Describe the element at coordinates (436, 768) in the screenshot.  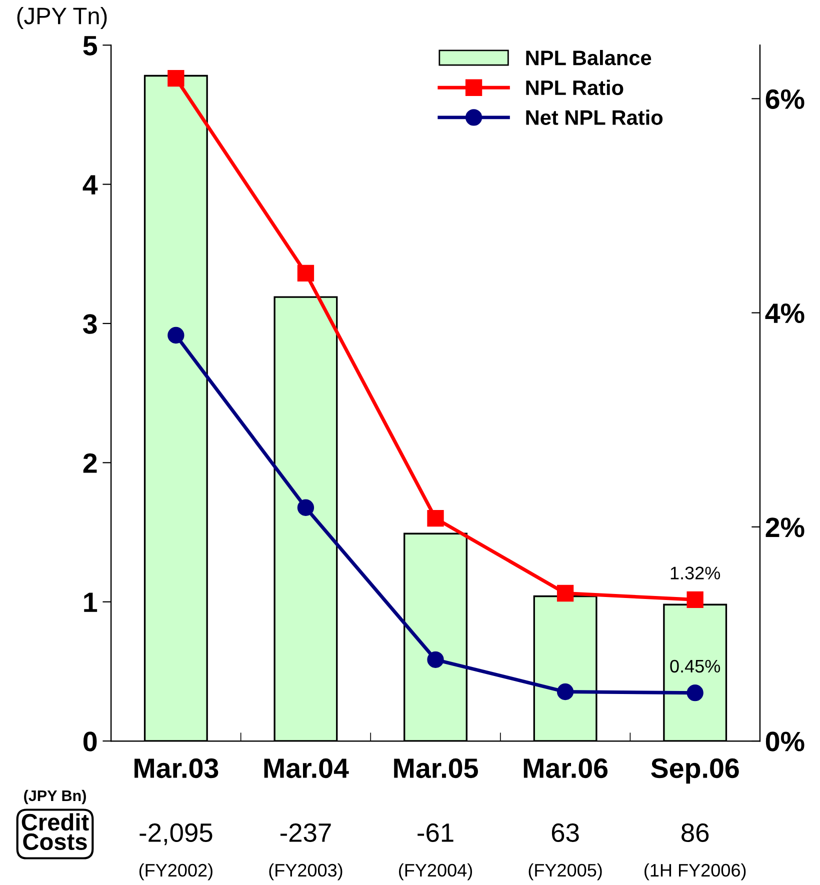
I see `x-tick-label: Mar.05` at that location.